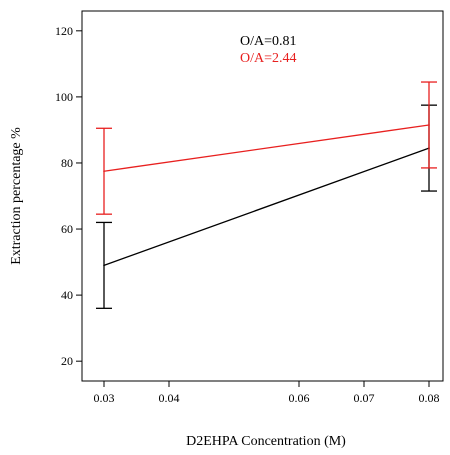 This screenshot has width=450, height=455. I want to click on x-tick-label: 0.04, so click(169, 398).